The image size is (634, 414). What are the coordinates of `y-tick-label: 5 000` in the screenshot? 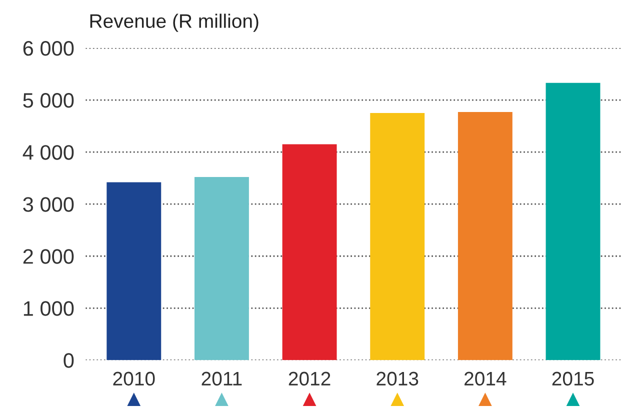 It's located at (48, 100).